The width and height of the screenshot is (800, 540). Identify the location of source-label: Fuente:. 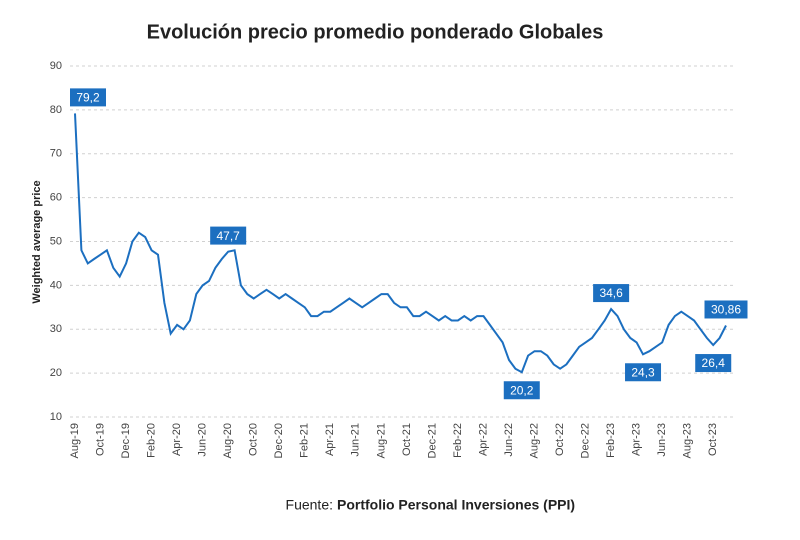
(309, 505).